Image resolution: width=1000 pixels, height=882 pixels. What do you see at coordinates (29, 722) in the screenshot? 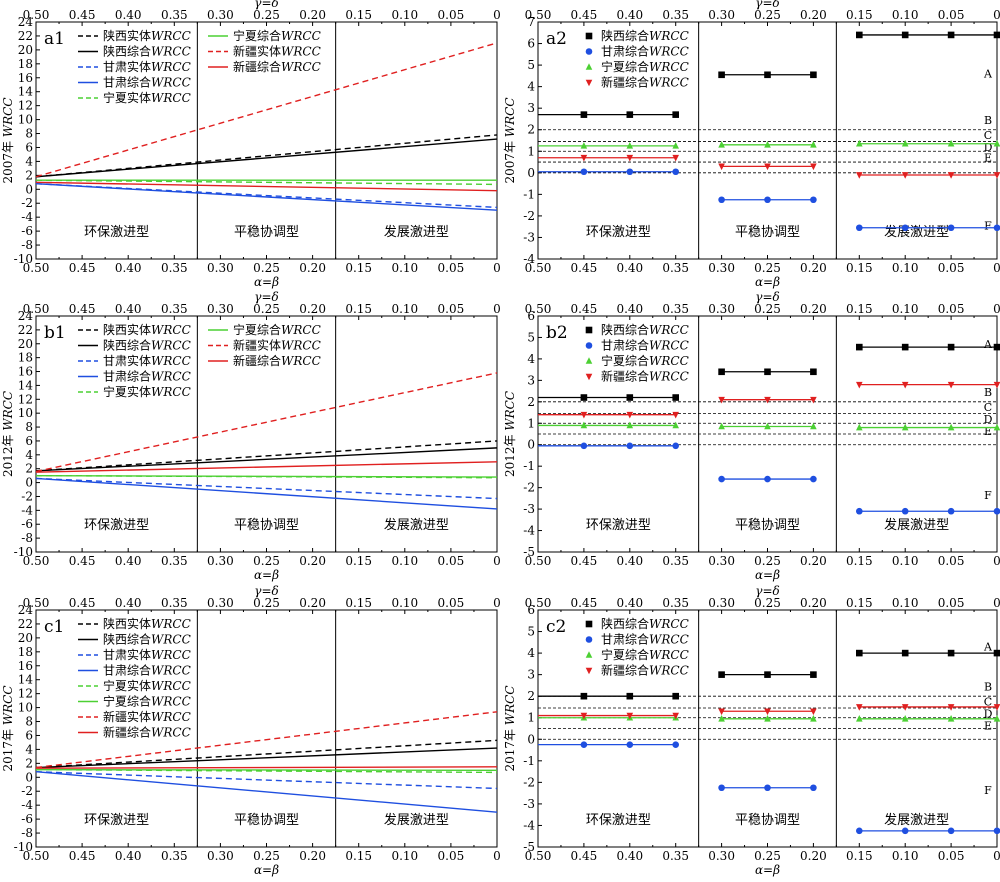
I see `y-tick-label: 8` at bounding box center [29, 722].